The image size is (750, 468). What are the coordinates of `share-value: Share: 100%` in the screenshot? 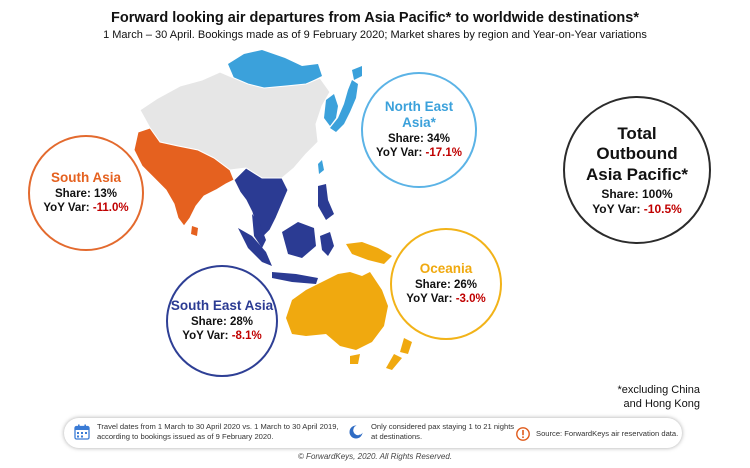 It's located at (637, 194).